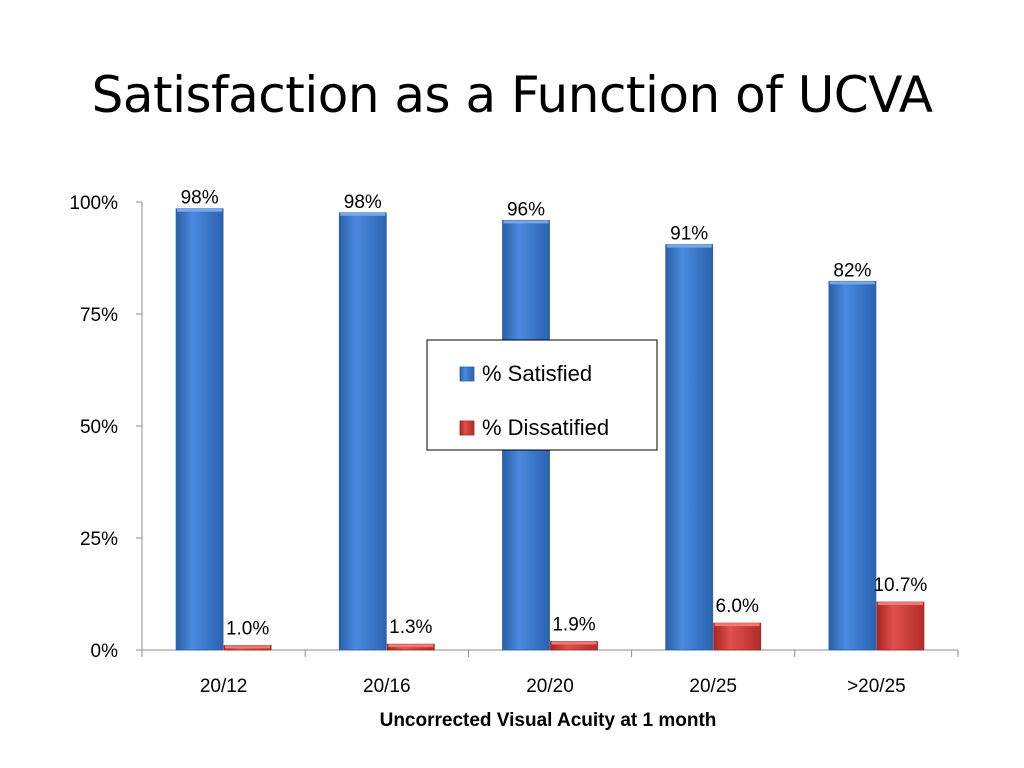 The height and width of the screenshot is (768, 1024). Describe the element at coordinates (689, 234) in the screenshot. I see `data-label-satisfied: 91%` at that location.